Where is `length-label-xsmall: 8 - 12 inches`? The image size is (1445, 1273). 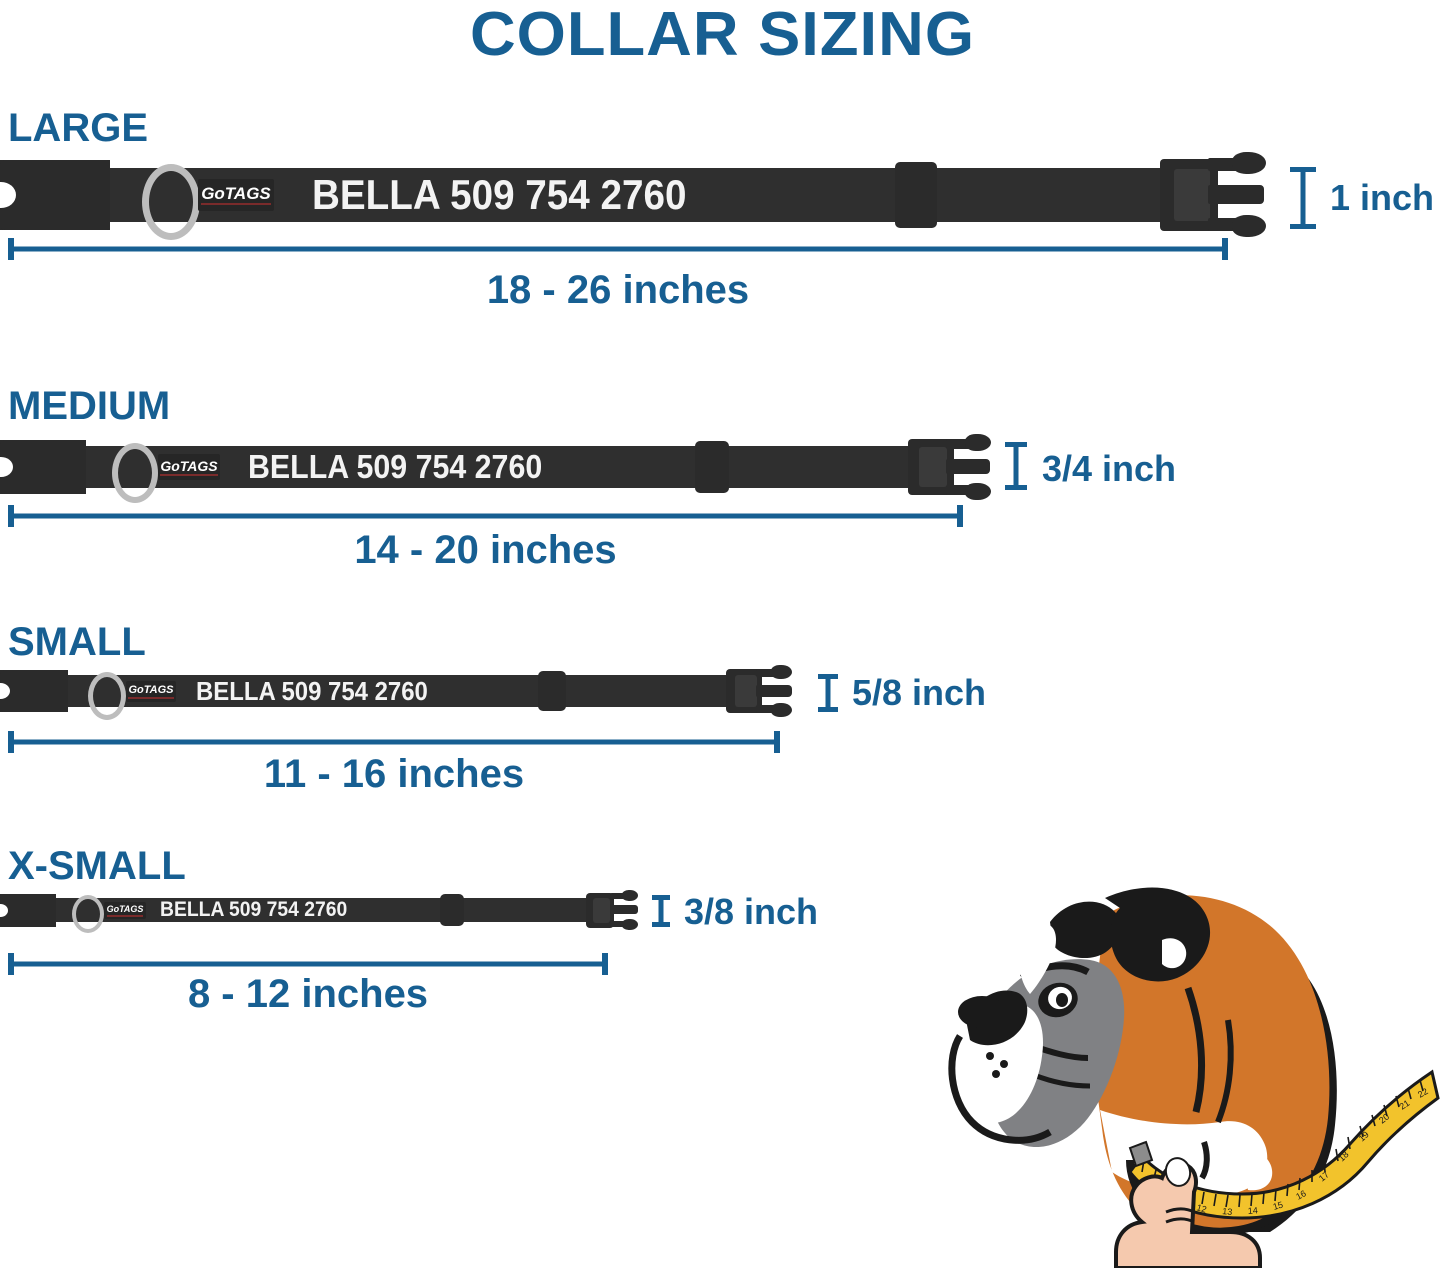
length-label-xsmall: 8 - 12 inches is located at coordinates (308, 994).